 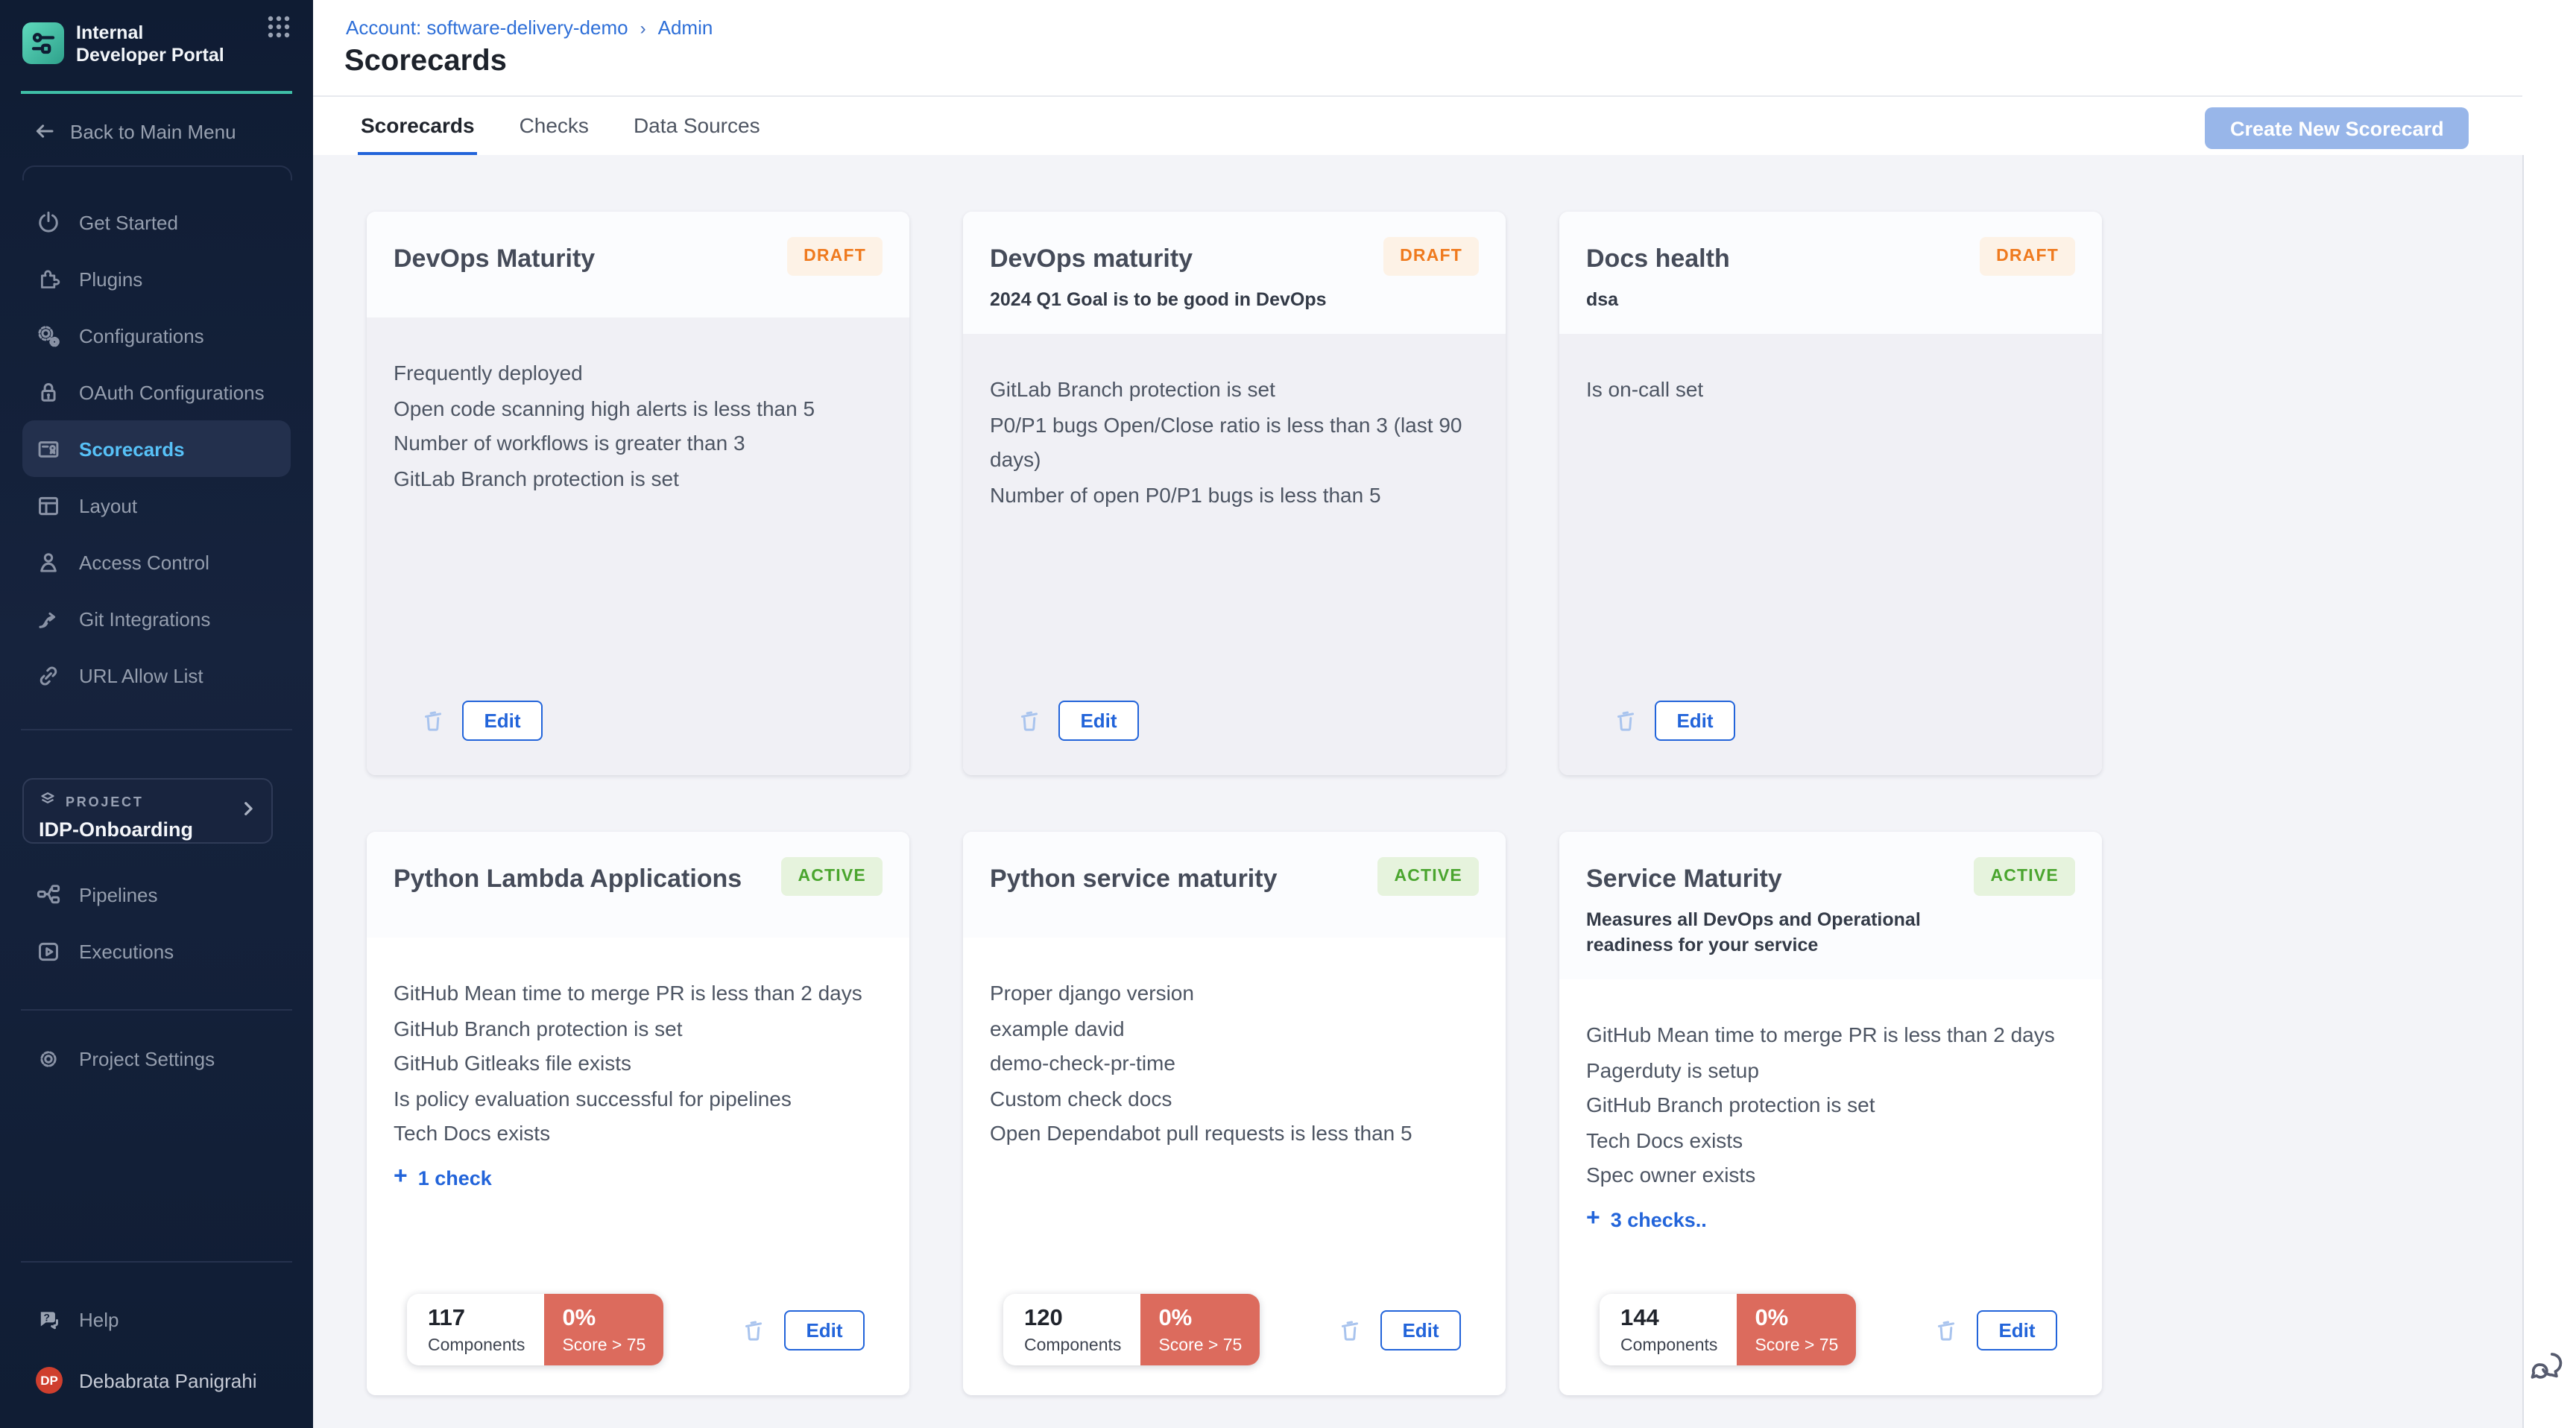 What do you see at coordinates (156, 562) in the screenshot?
I see `sidebar-item-access-control: Access Control` at bounding box center [156, 562].